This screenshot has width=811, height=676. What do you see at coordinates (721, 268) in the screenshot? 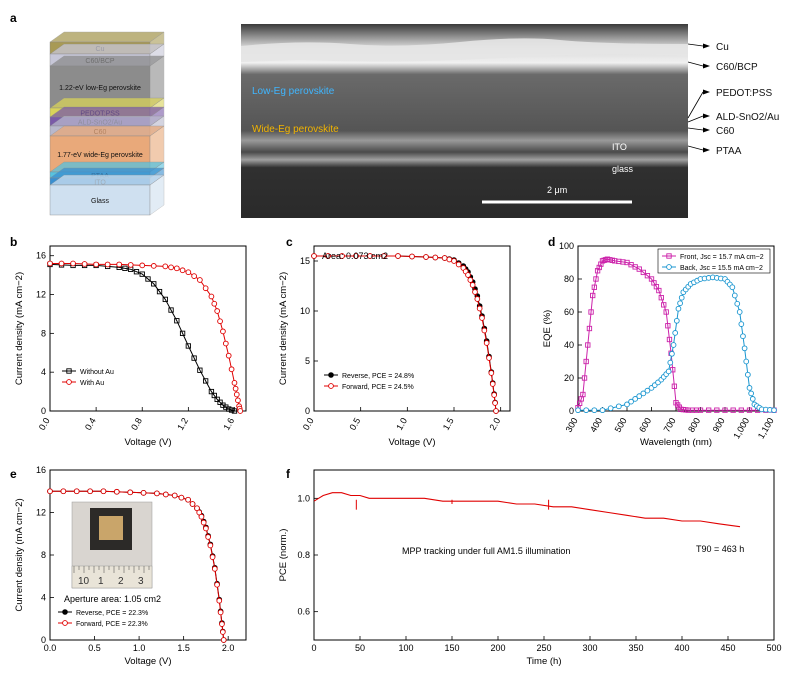
I see `legend-label: Back, Jsc = 15.5 mA cm−2` at bounding box center [721, 268].